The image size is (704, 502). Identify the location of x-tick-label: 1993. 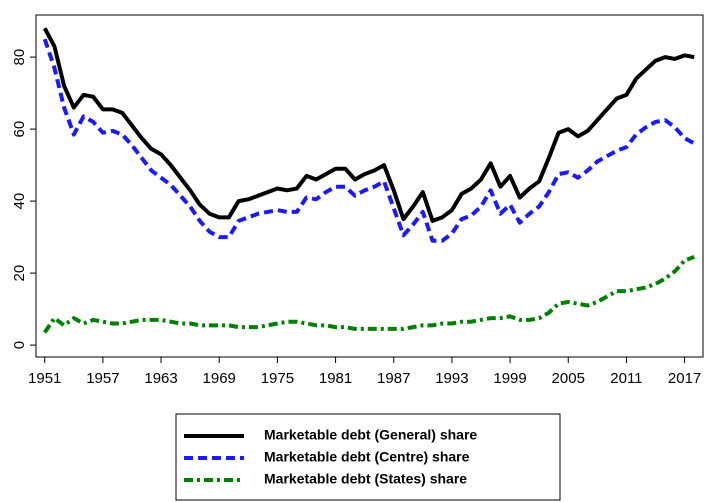
(451, 378).